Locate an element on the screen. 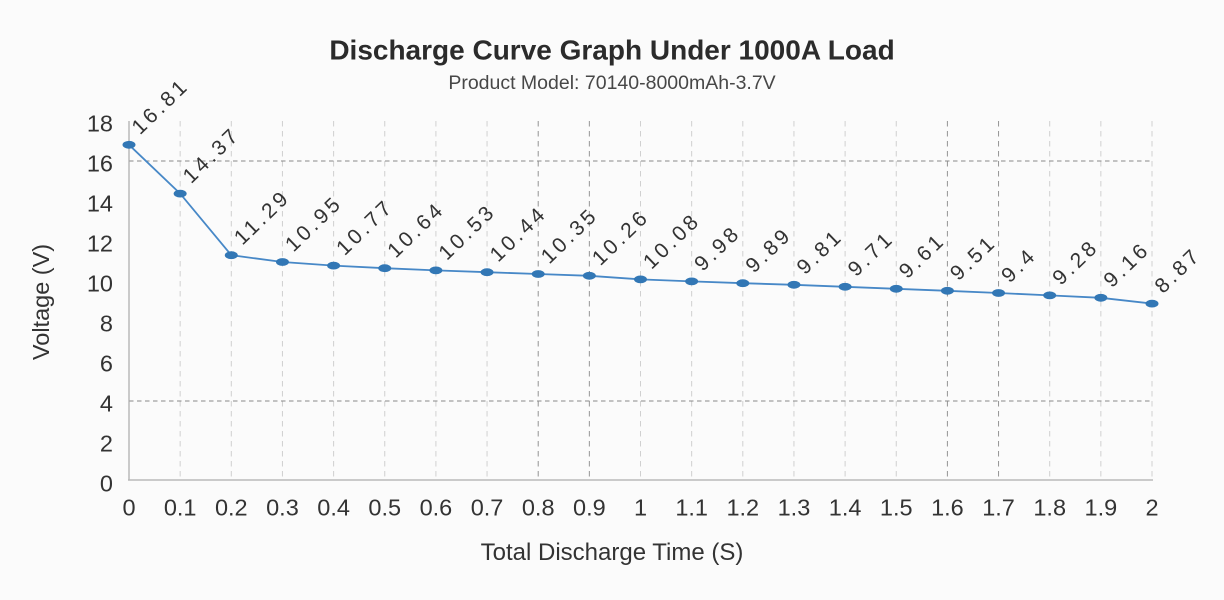 This screenshot has height=600, width=1224. svg-text: 0.9 is located at coordinates (589, 508).